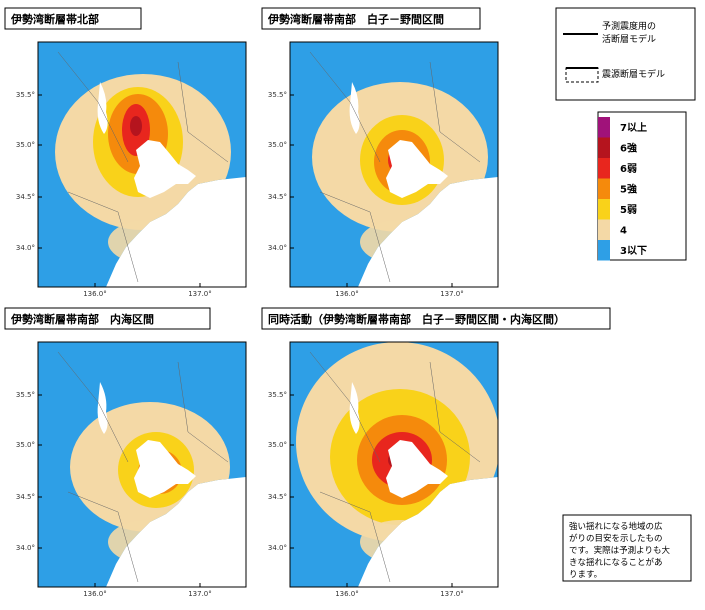 The width and height of the screenshot is (705, 610). I want to click on note-line: 強い揺れになる地域の広, so click(616, 526).